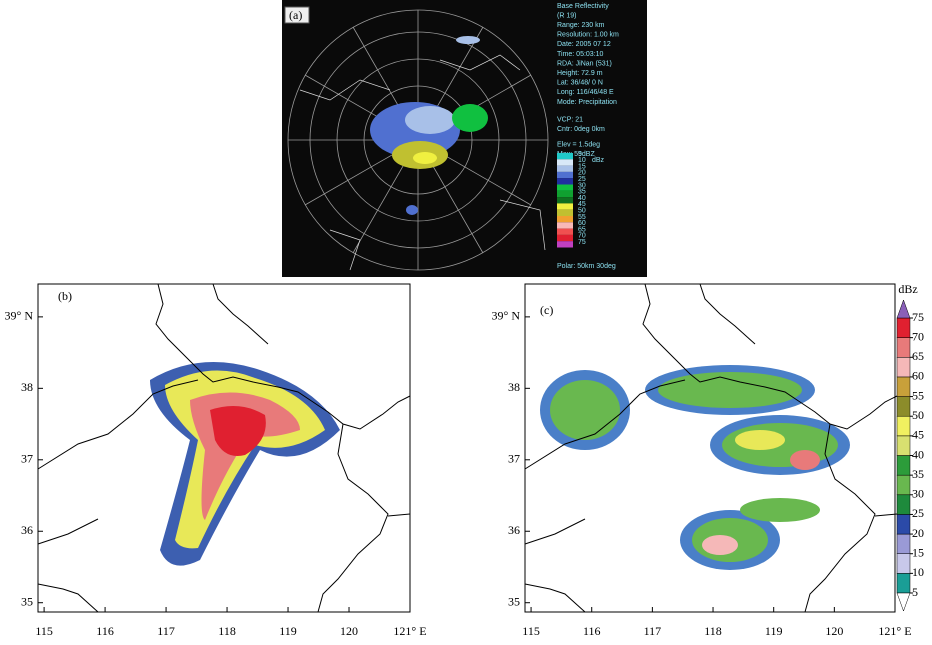 Image resolution: width=932 pixels, height=645 pixels. Describe the element at coordinates (546, 310) in the screenshot. I see `panel-label: (c)` at that location.